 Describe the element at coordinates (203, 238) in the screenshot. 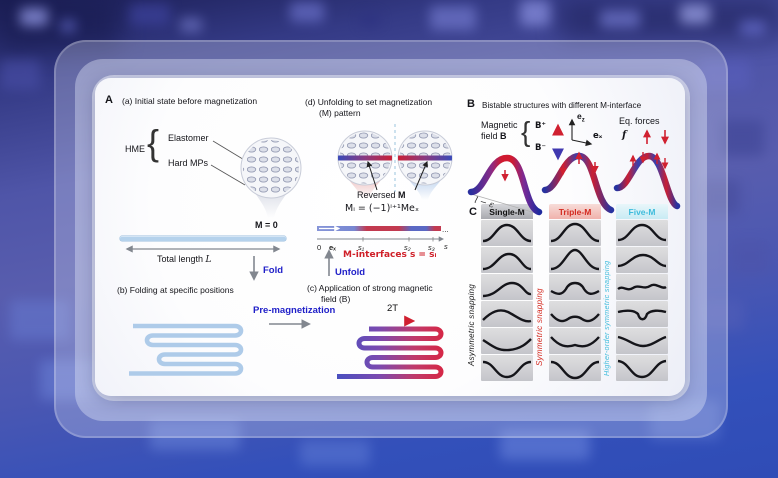

I see `unfolded-strip` at that location.